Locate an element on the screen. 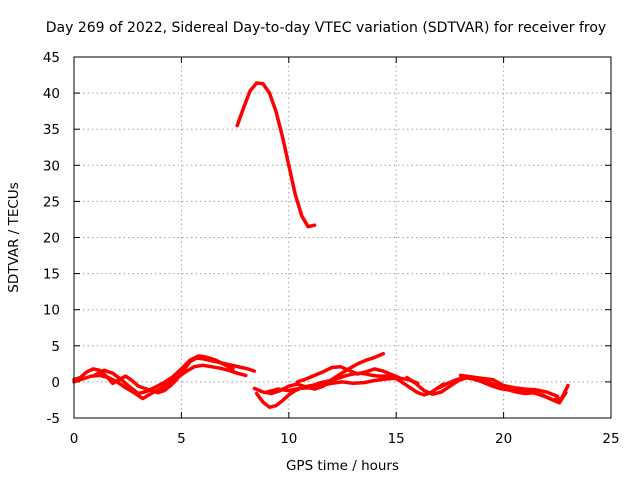 The width and height of the screenshot is (640, 480). x-tick-label: 5 is located at coordinates (181, 439).